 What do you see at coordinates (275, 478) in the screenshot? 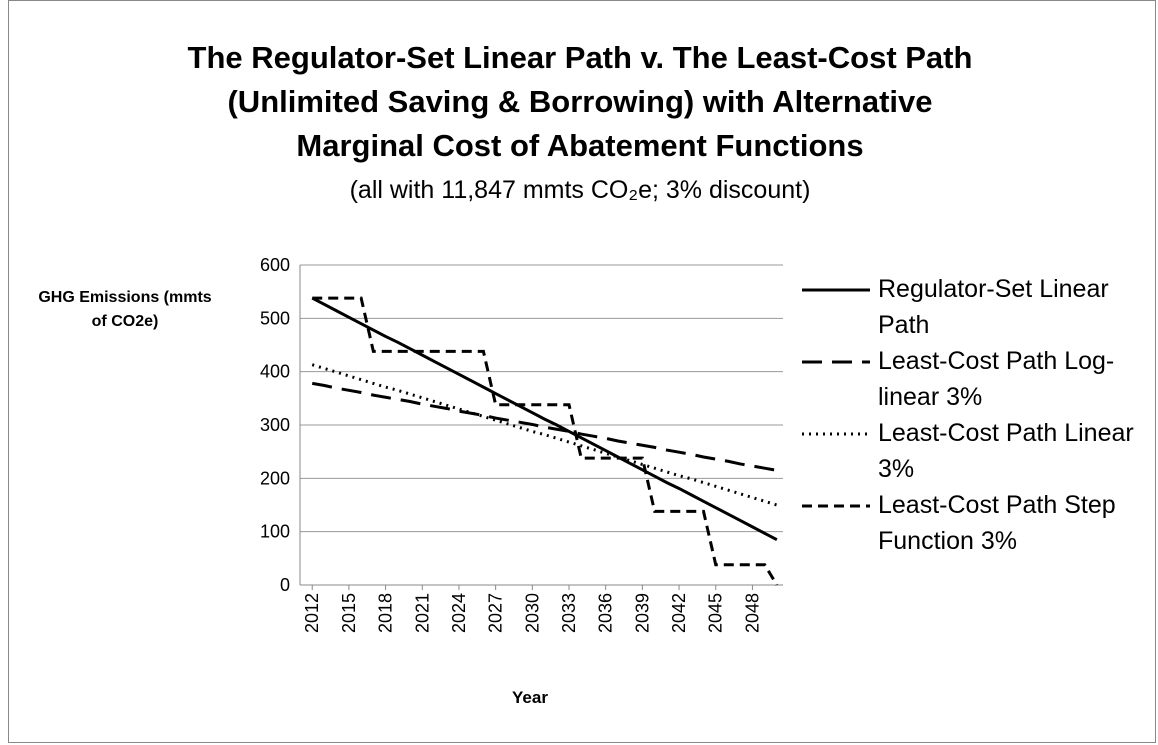
I see `y-tick-label: 200` at bounding box center [275, 478].